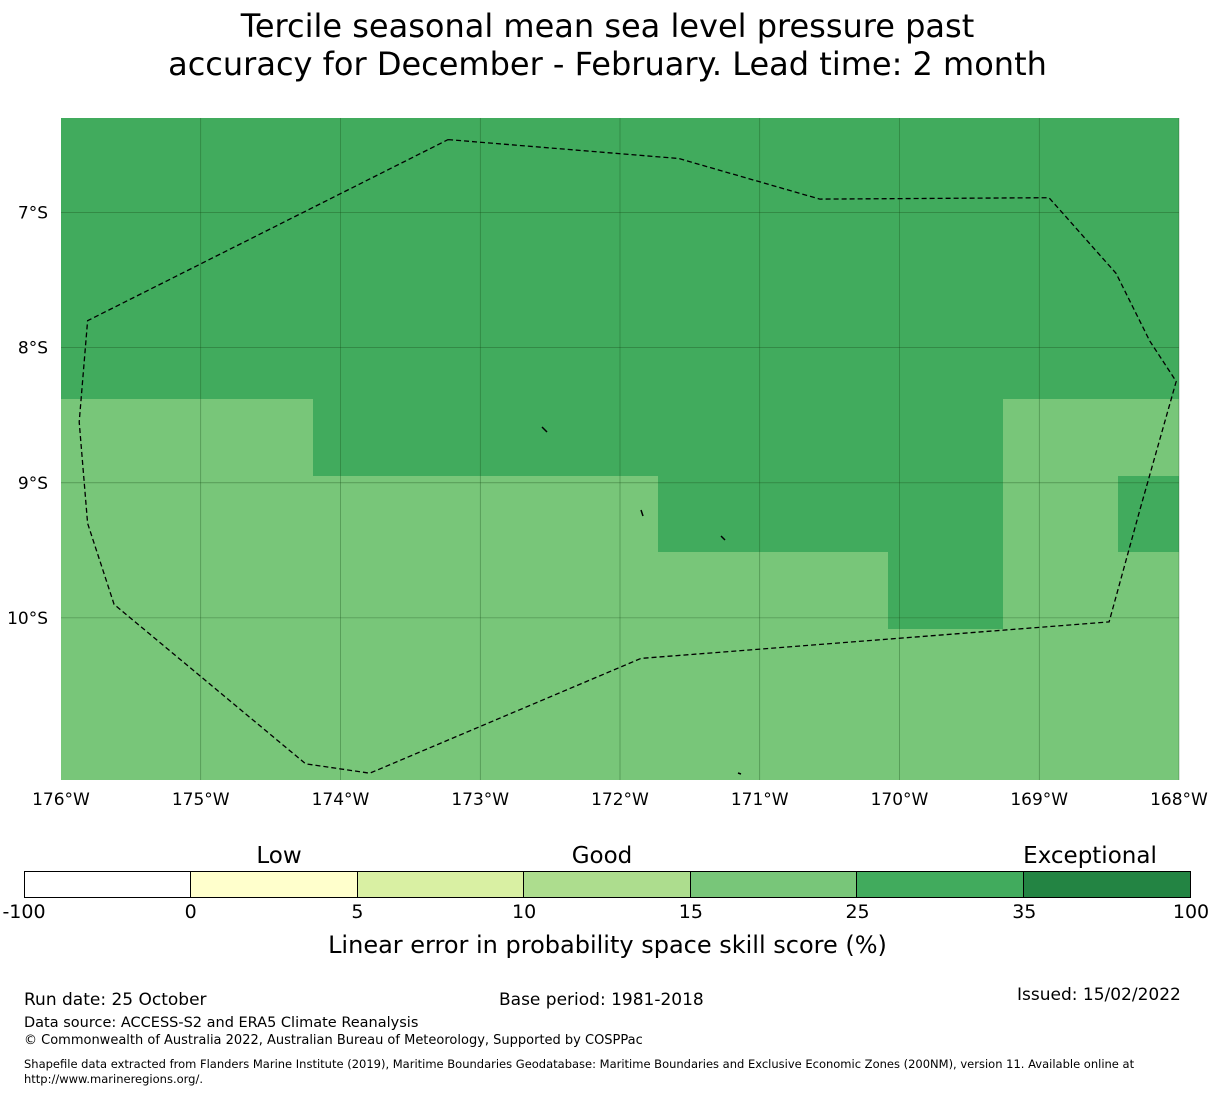  Describe the element at coordinates (279, 856) in the screenshot. I see `category-low: Low` at that location.